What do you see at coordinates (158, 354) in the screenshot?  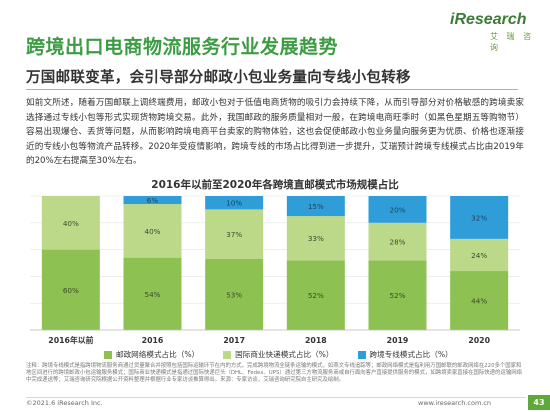 I see `legend-label-postal: 邮政网络模式占比（%）` at bounding box center [158, 354].